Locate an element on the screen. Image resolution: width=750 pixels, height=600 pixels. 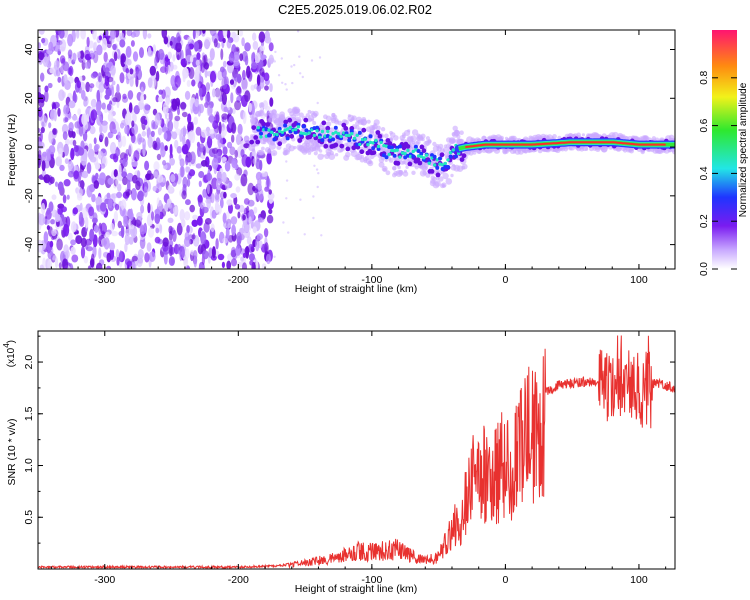
chart-title: C2E5.2025.019.06.02.R02 is located at coordinates (355, 9).